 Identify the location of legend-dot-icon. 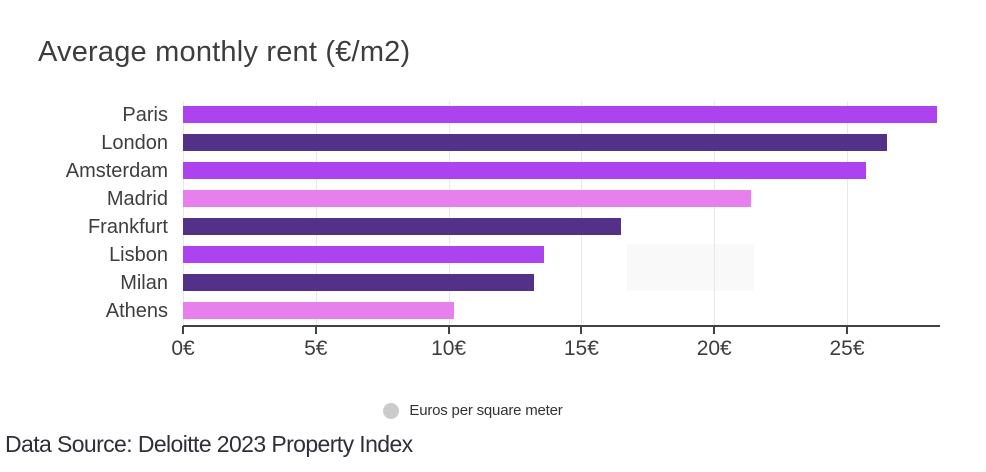
(391, 410).